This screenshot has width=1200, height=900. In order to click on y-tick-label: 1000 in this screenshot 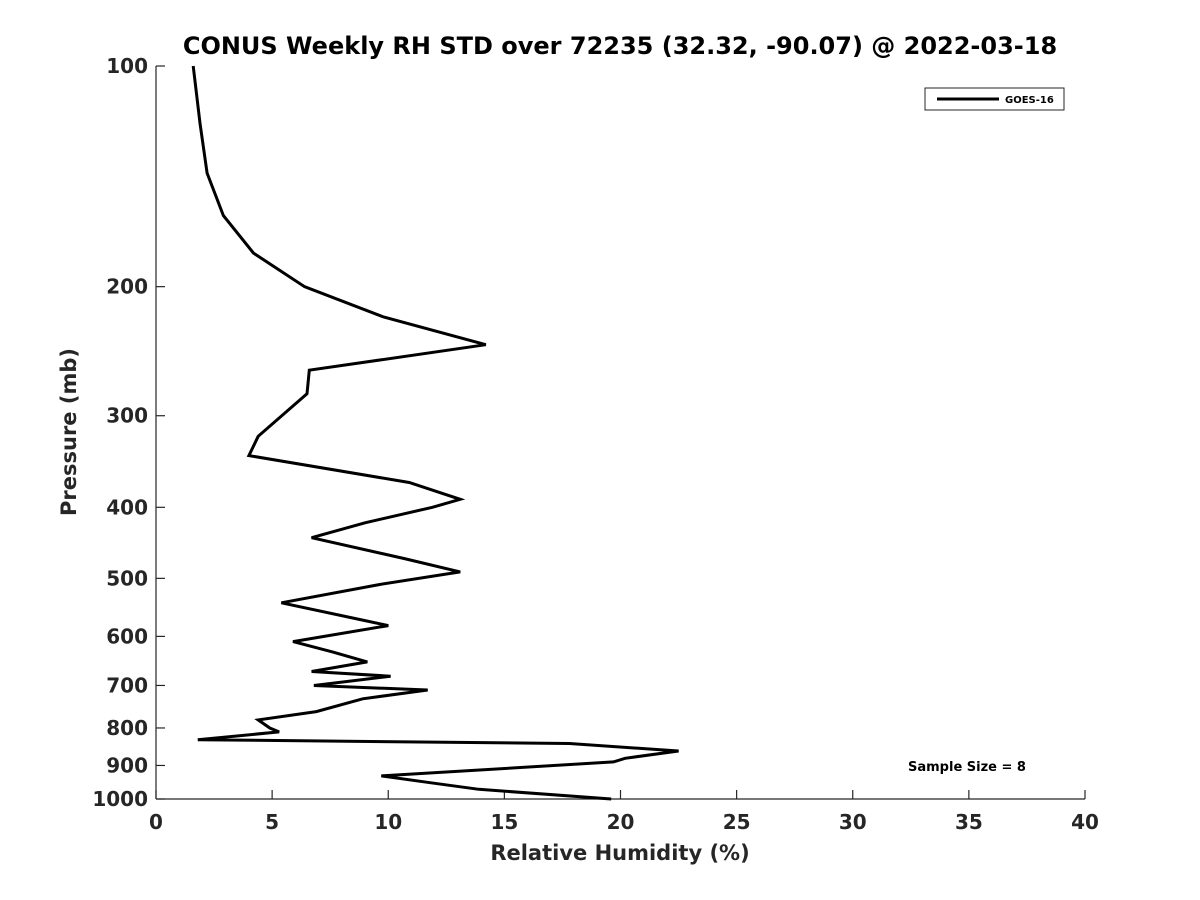, I will do `click(120, 799)`.